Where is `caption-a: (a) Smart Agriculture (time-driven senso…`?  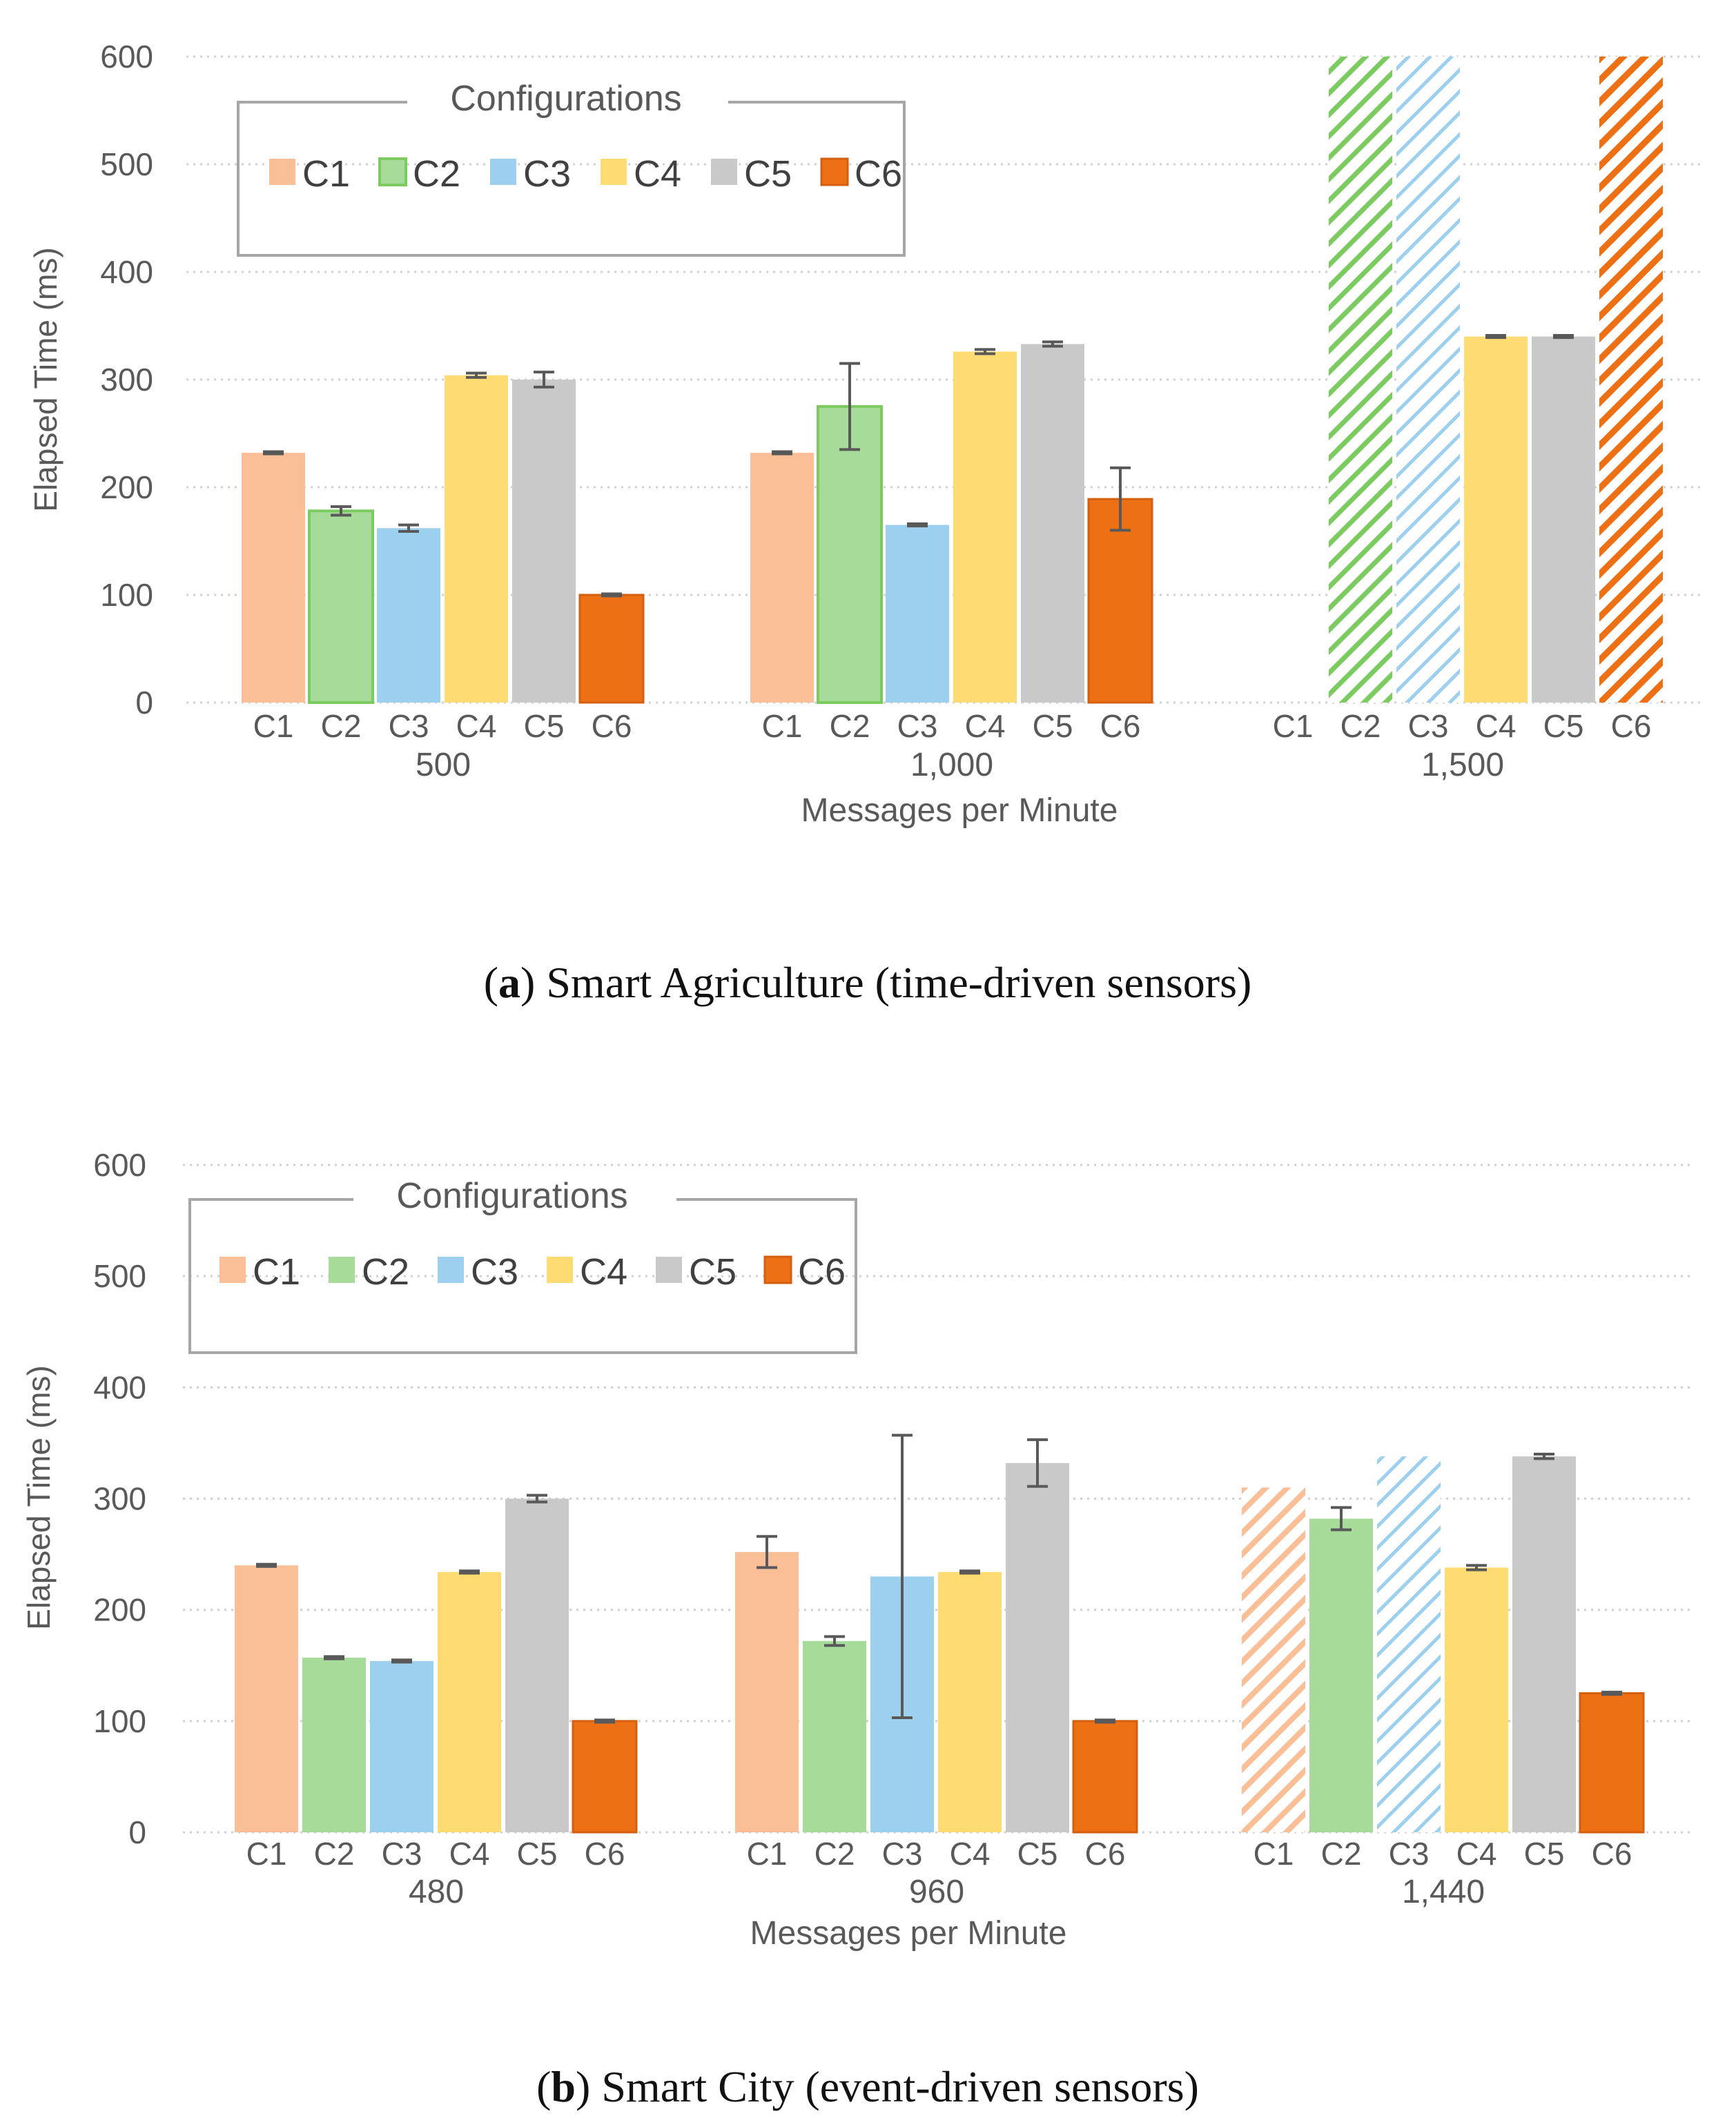 caption-a: (a) Smart Agriculture (time-driven senso… is located at coordinates (868, 982).